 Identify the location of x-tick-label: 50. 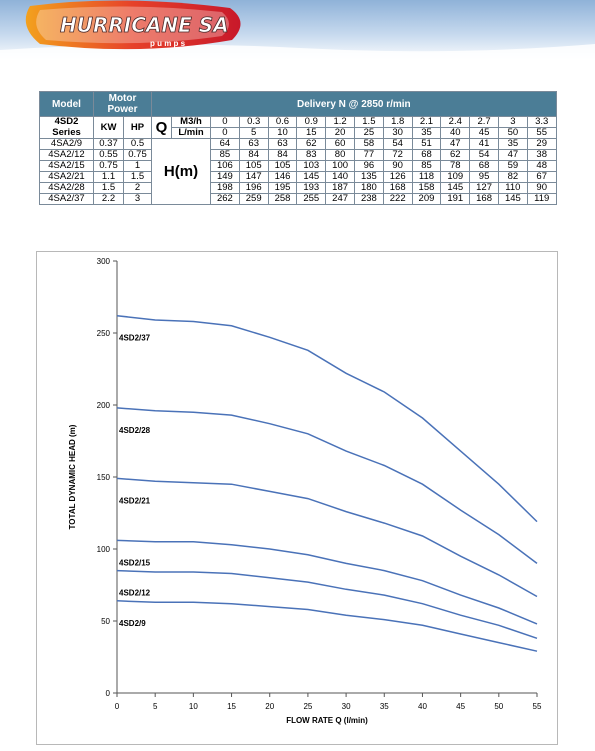
(498, 706).